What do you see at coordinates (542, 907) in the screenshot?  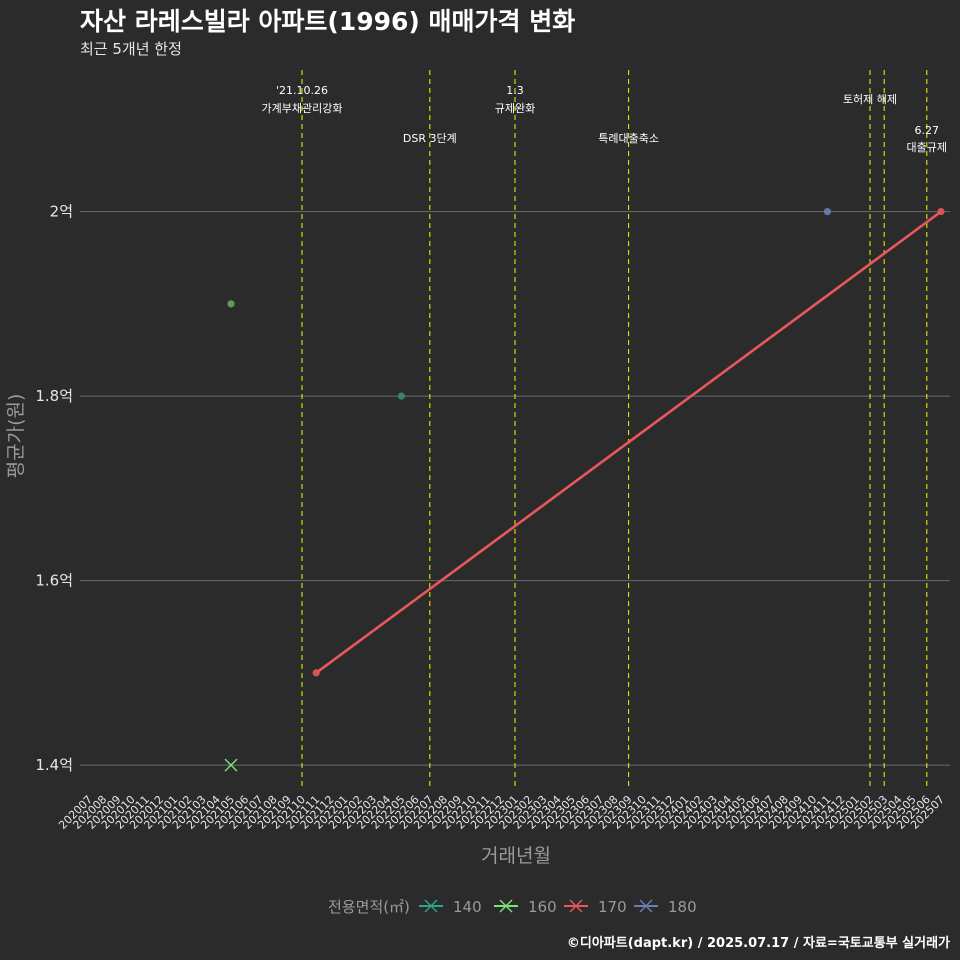 I see `legend-label-160: 160` at bounding box center [542, 907].